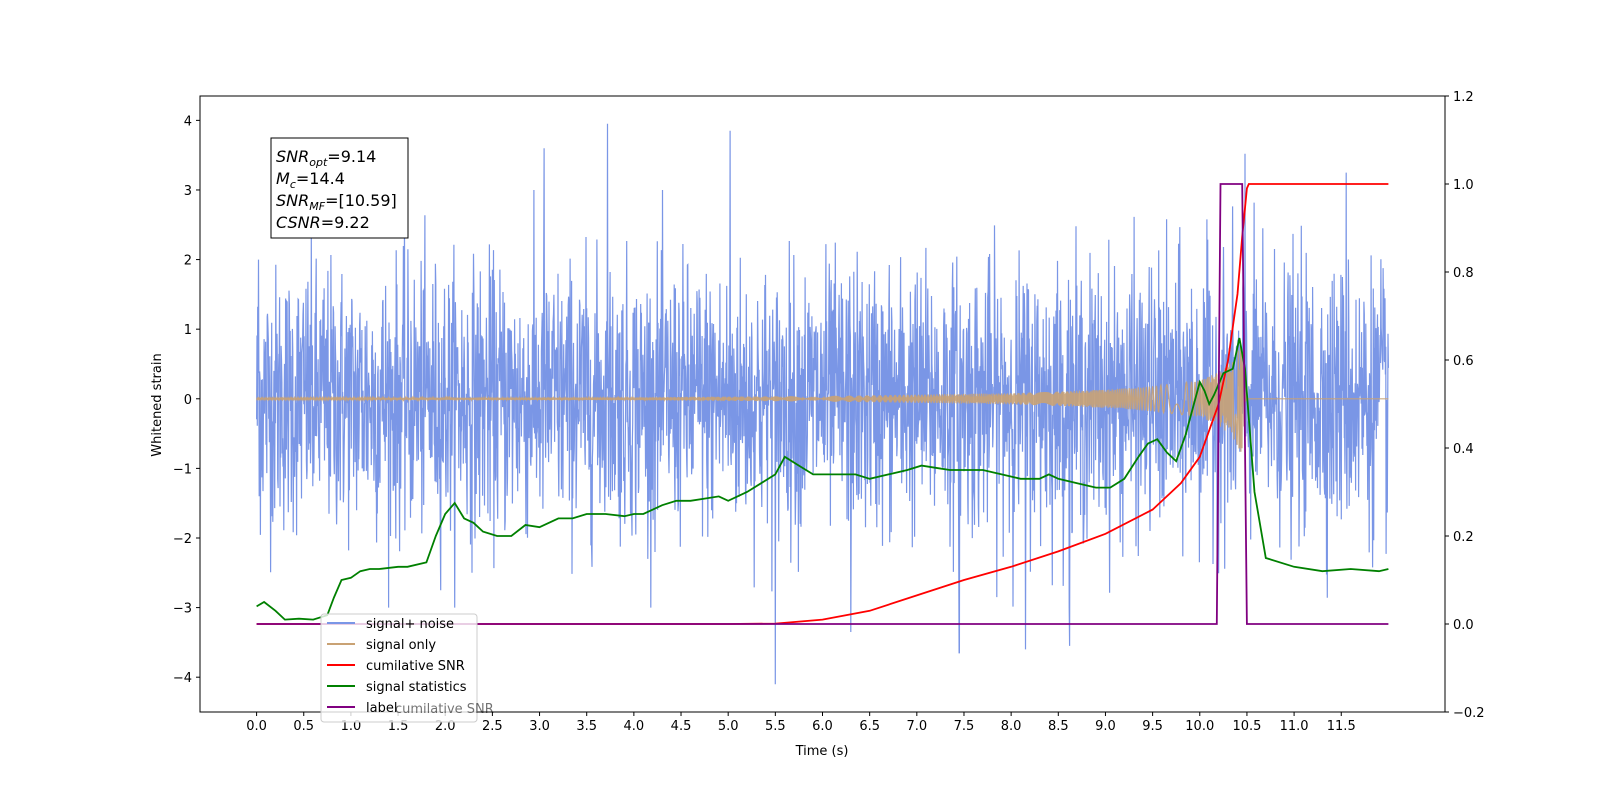  What do you see at coordinates (1463, 537) in the screenshot?
I see `y-right-tick-label: 0.2` at bounding box center [1463, 537].